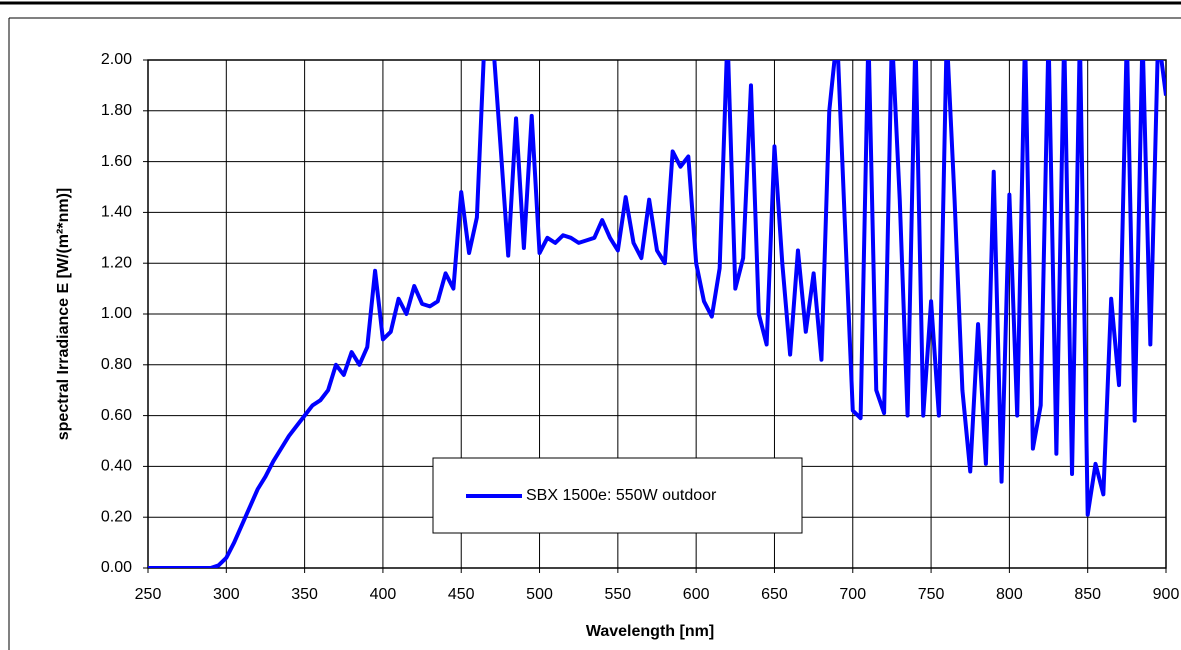 This screenshot has width=1181, height=650. I want to click on x-tick-label: 550, so click(617, 594).